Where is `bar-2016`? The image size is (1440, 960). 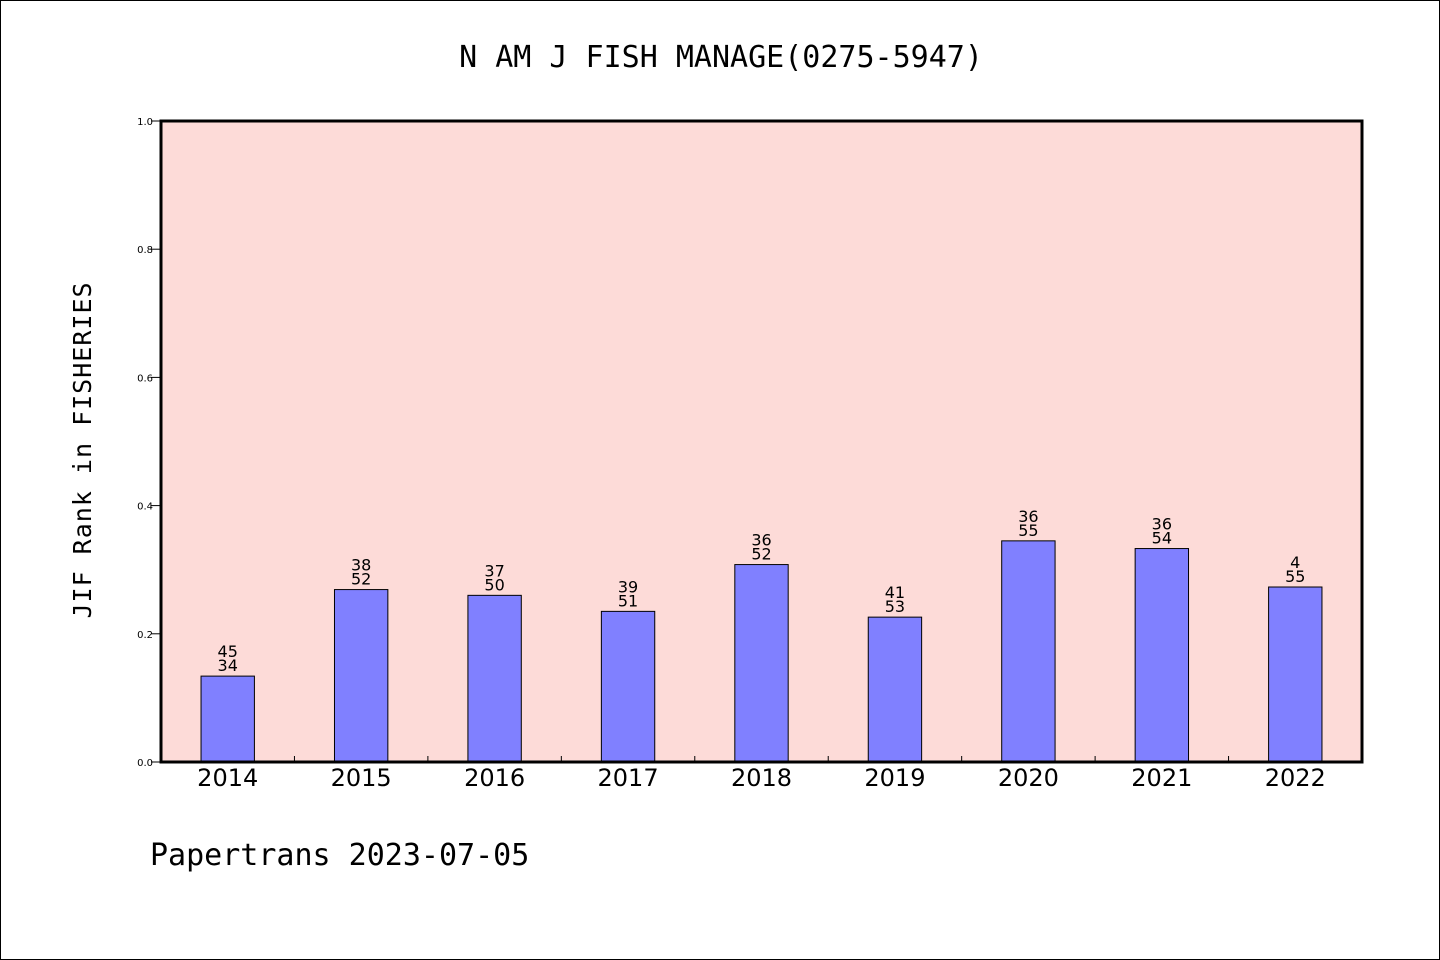 bar-2016 is located at coordinates (494, 678).